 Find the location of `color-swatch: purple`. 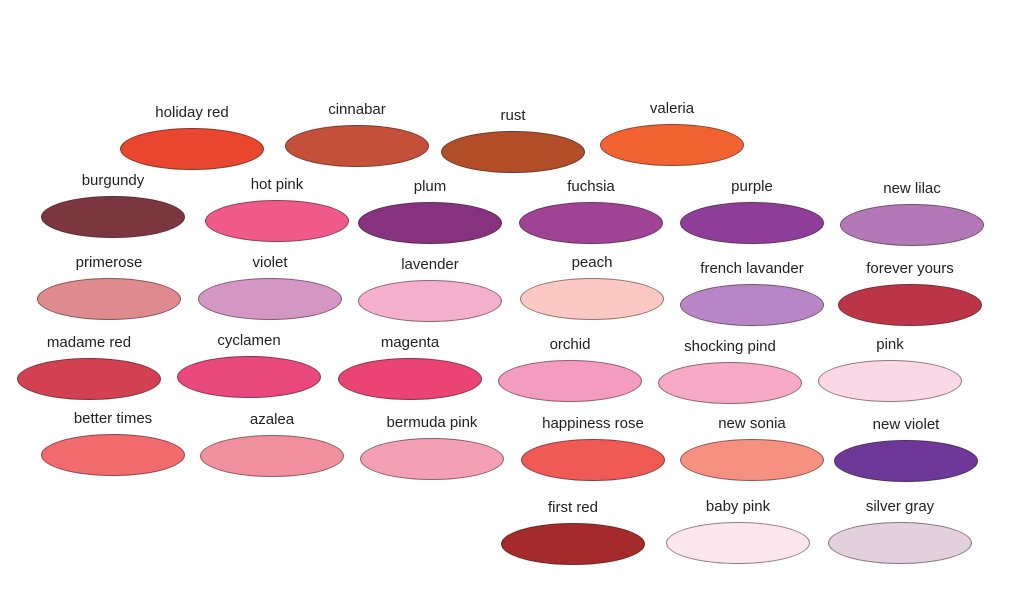

color-swatch: purple is located at coordinates (752, 218).